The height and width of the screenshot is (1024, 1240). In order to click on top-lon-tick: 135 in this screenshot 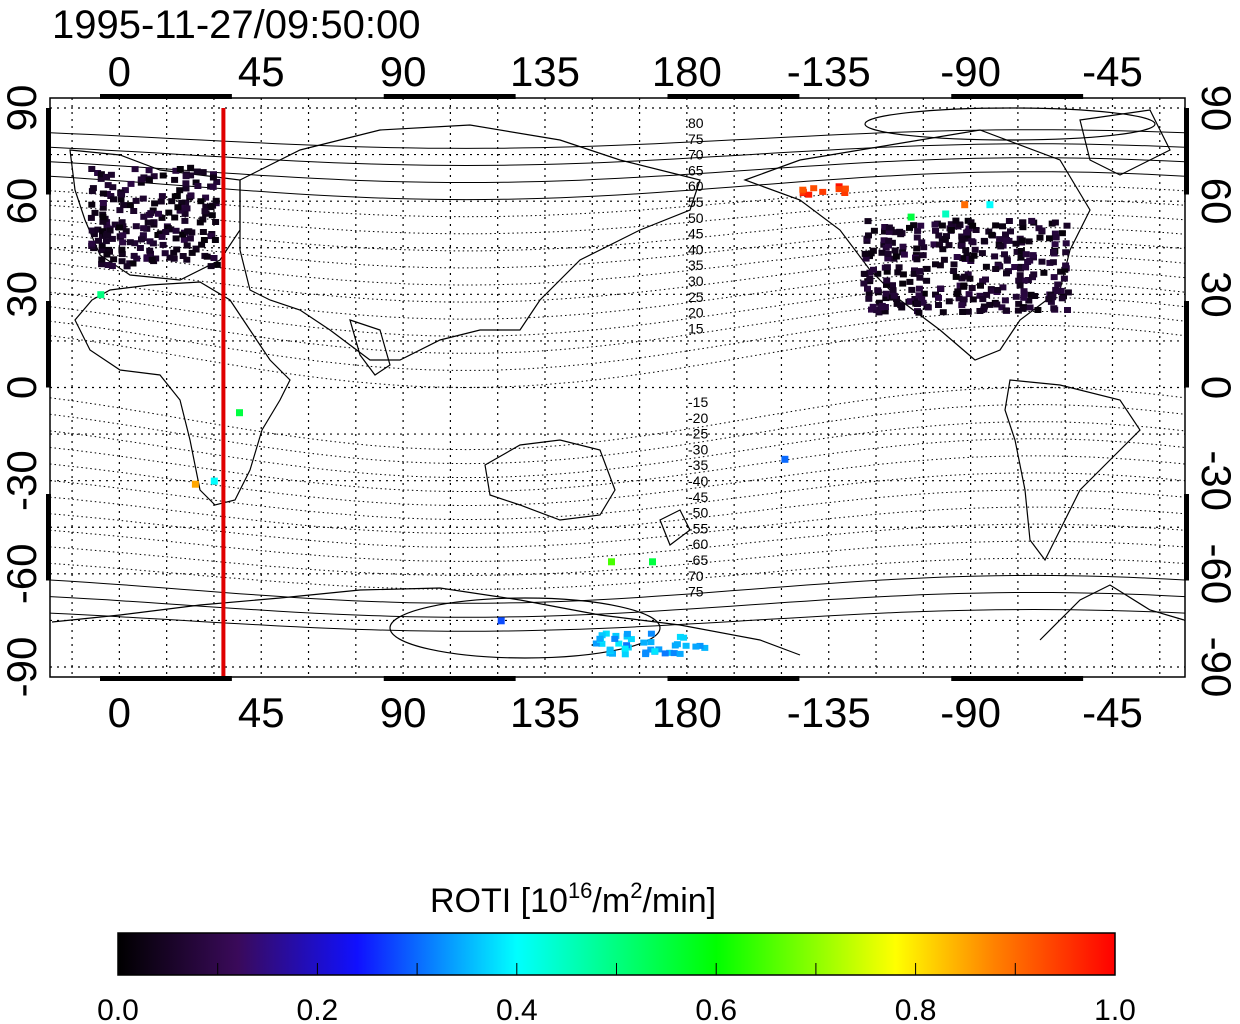, I will do `click(545, 71)`.